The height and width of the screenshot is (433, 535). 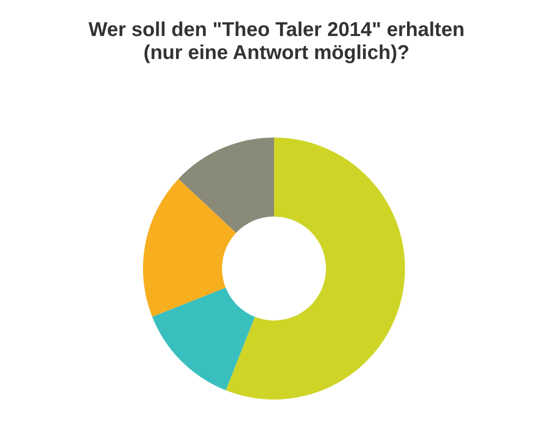 What do you see at coordinates (276, 41) in the screenshot?
I see `chart-title: Wer soll den "Theo Taler 2014" erhalten (nur eine Antwort möglich)?` at bounding box center [276, 41].